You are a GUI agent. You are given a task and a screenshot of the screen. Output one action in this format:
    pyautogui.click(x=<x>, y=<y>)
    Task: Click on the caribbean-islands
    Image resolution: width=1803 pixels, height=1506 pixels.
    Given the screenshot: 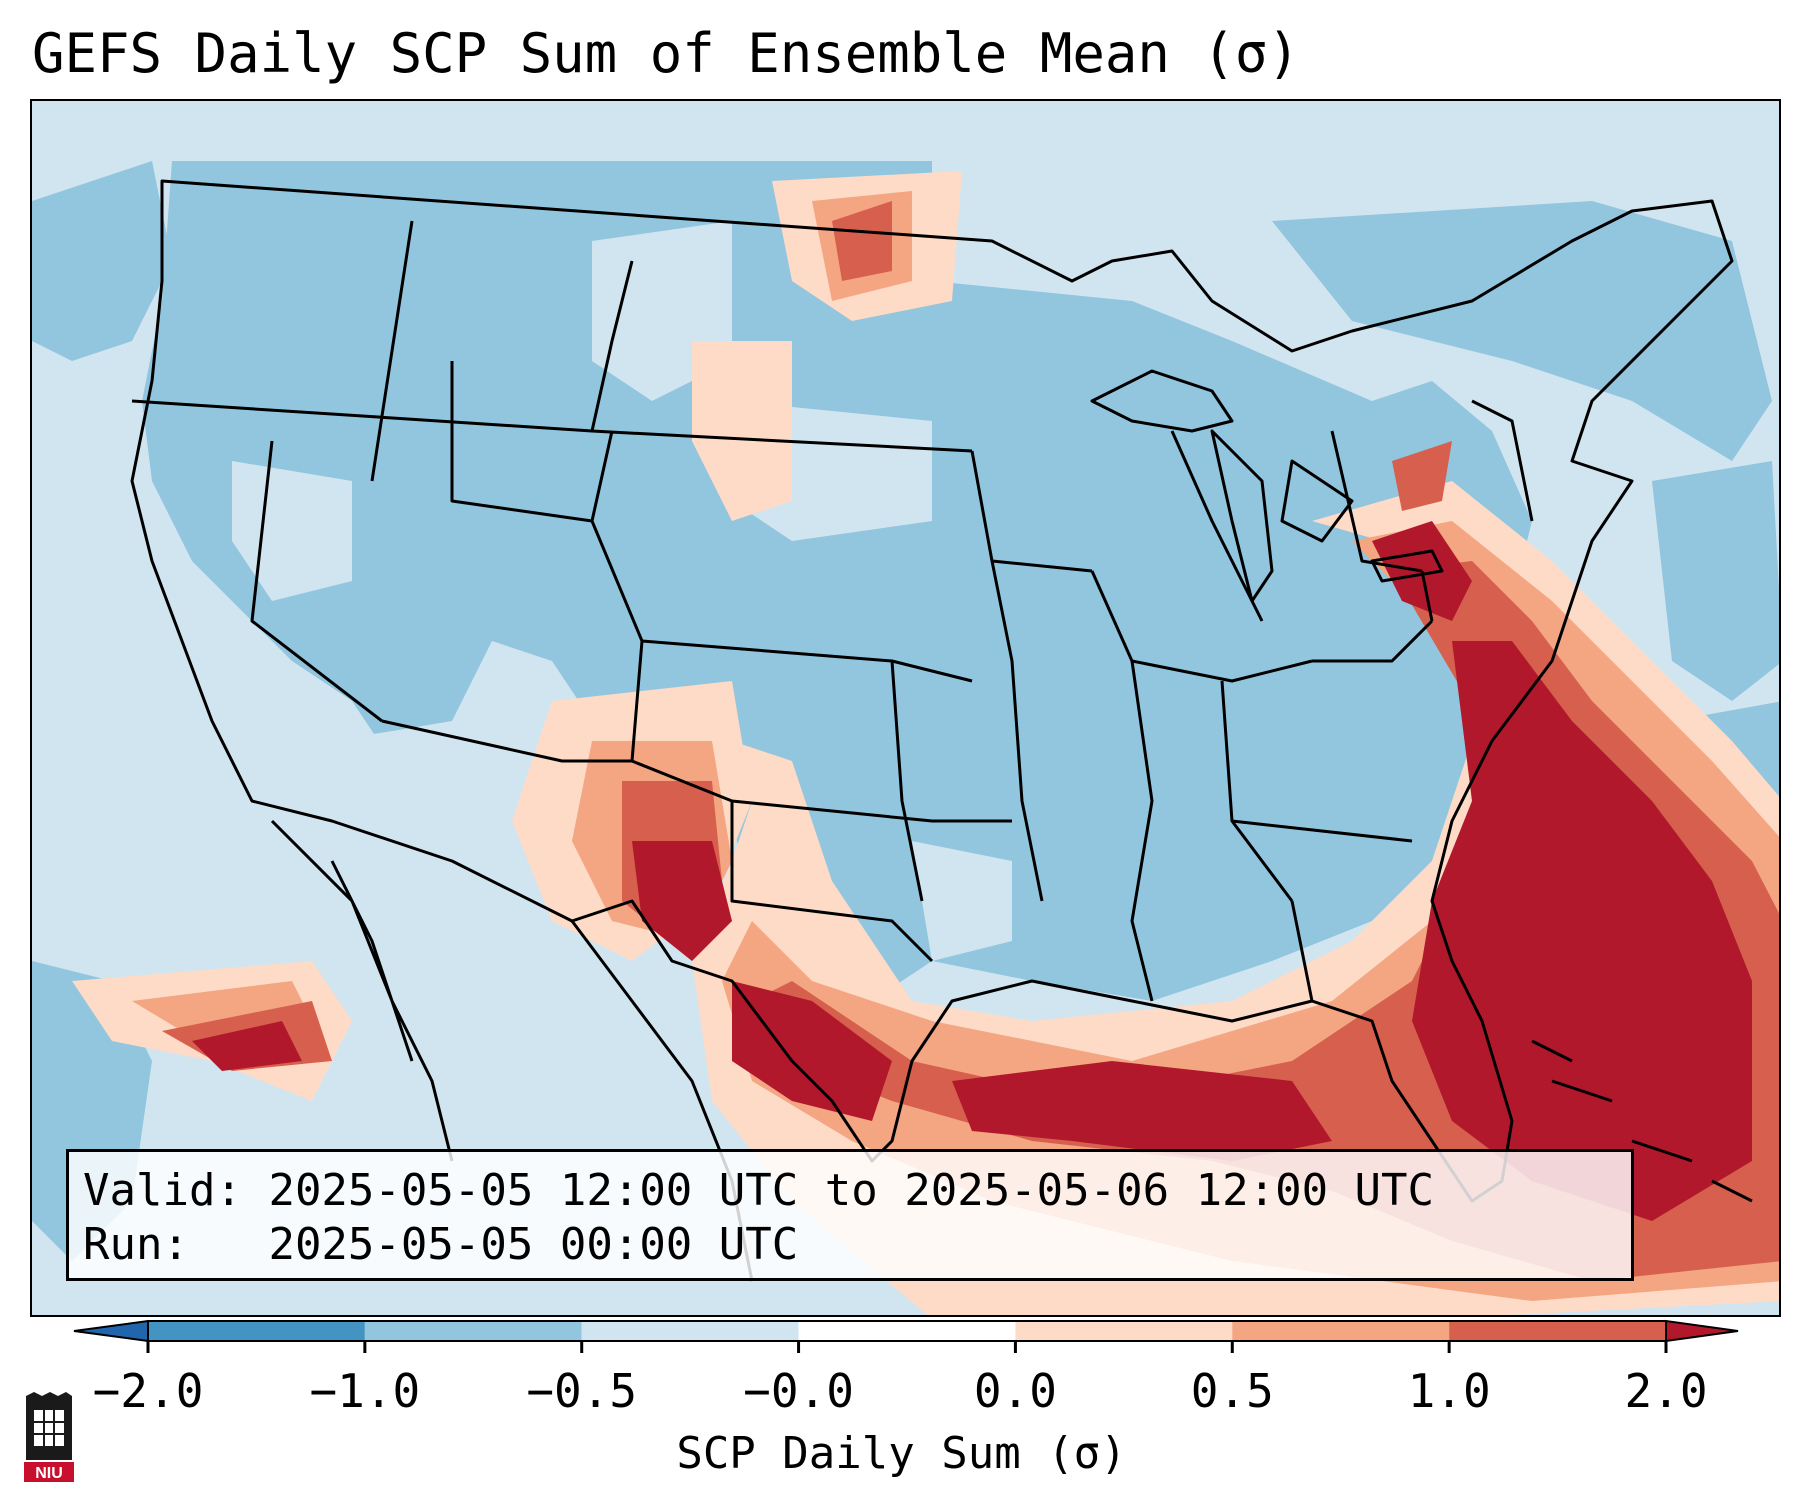 What is the action you would take?
    pyautogui.click(x=1642, y=1121)
    